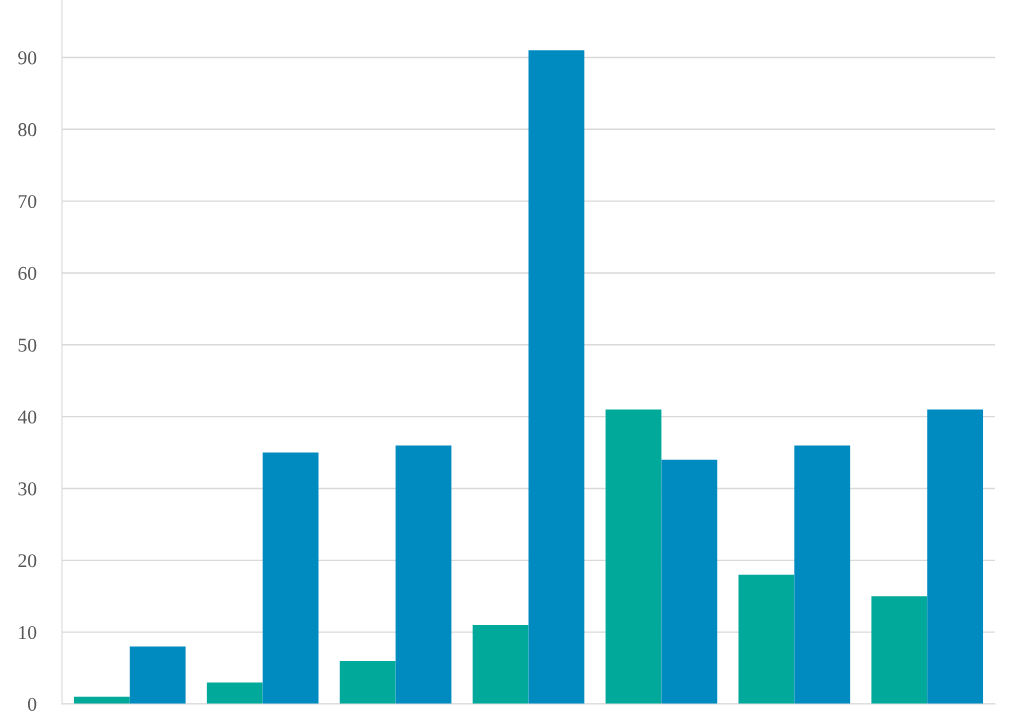 The image size is (1024, 716). What do you see at coordinates (27, 273) in the screenshot?
I see `y-tick-label: 60` at bounding box center [27, 273].